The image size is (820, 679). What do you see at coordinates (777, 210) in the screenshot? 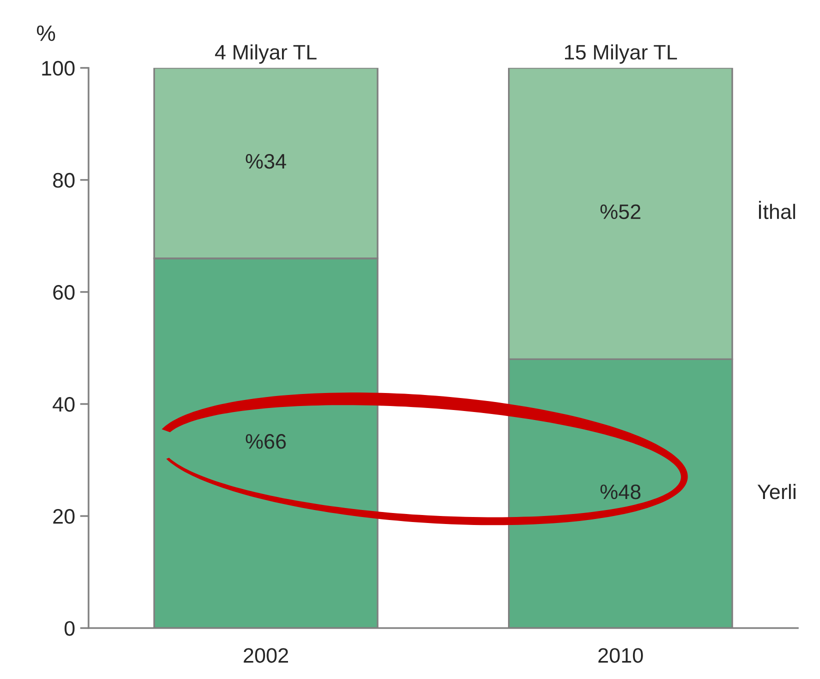
I see `series-label: İthal` at bounding box center [777, 210].